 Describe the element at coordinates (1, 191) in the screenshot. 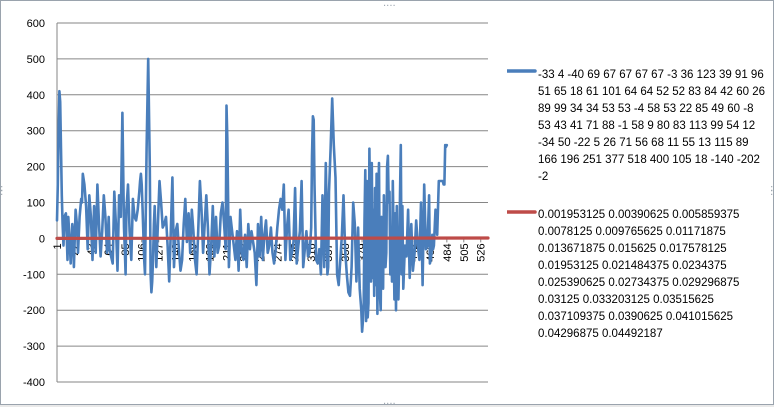

I see `resize-handle-left: ::` at that location.